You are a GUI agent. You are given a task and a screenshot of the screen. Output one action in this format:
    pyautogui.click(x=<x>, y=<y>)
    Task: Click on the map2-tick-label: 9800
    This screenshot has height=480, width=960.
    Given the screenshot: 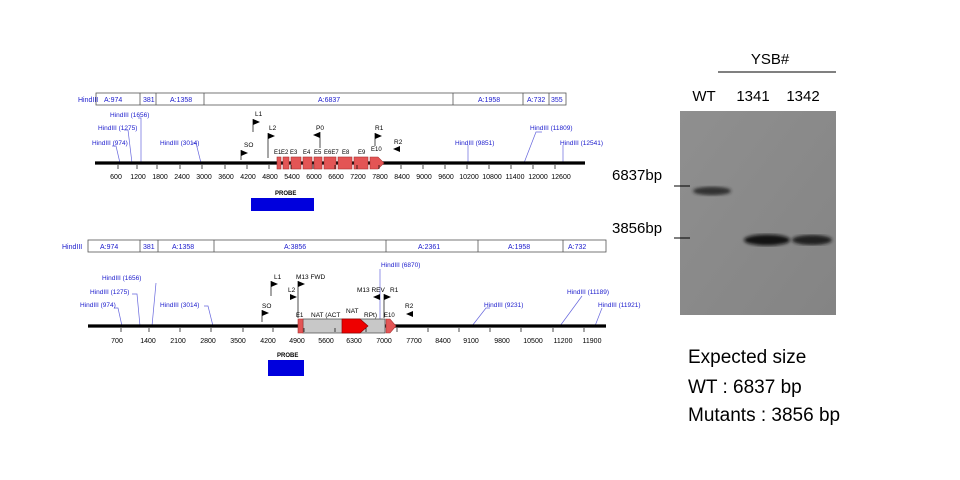 What is the action you would take?
    pyautogui.click(x=502, y=341)
    